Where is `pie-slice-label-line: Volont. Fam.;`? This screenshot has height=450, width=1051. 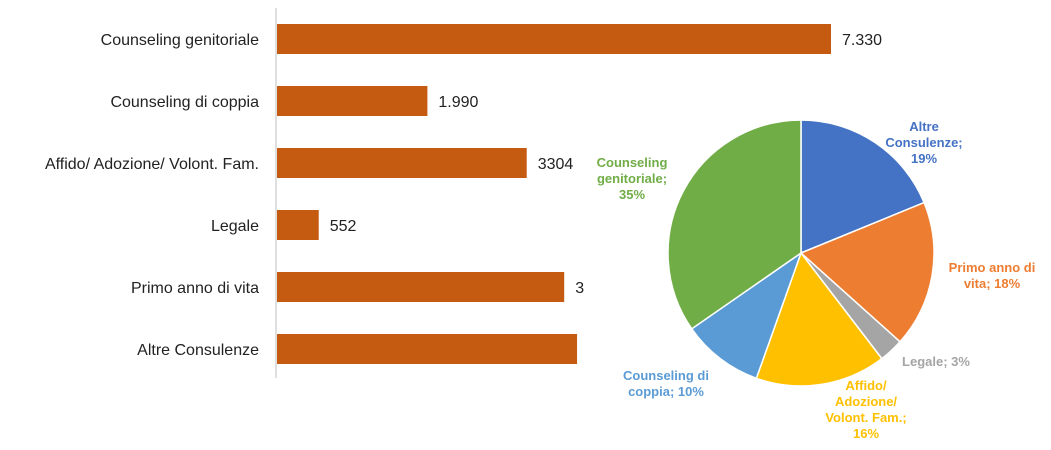
pie-slice-label-line: Volont. Fam.; is located at coordinates (865, 417).